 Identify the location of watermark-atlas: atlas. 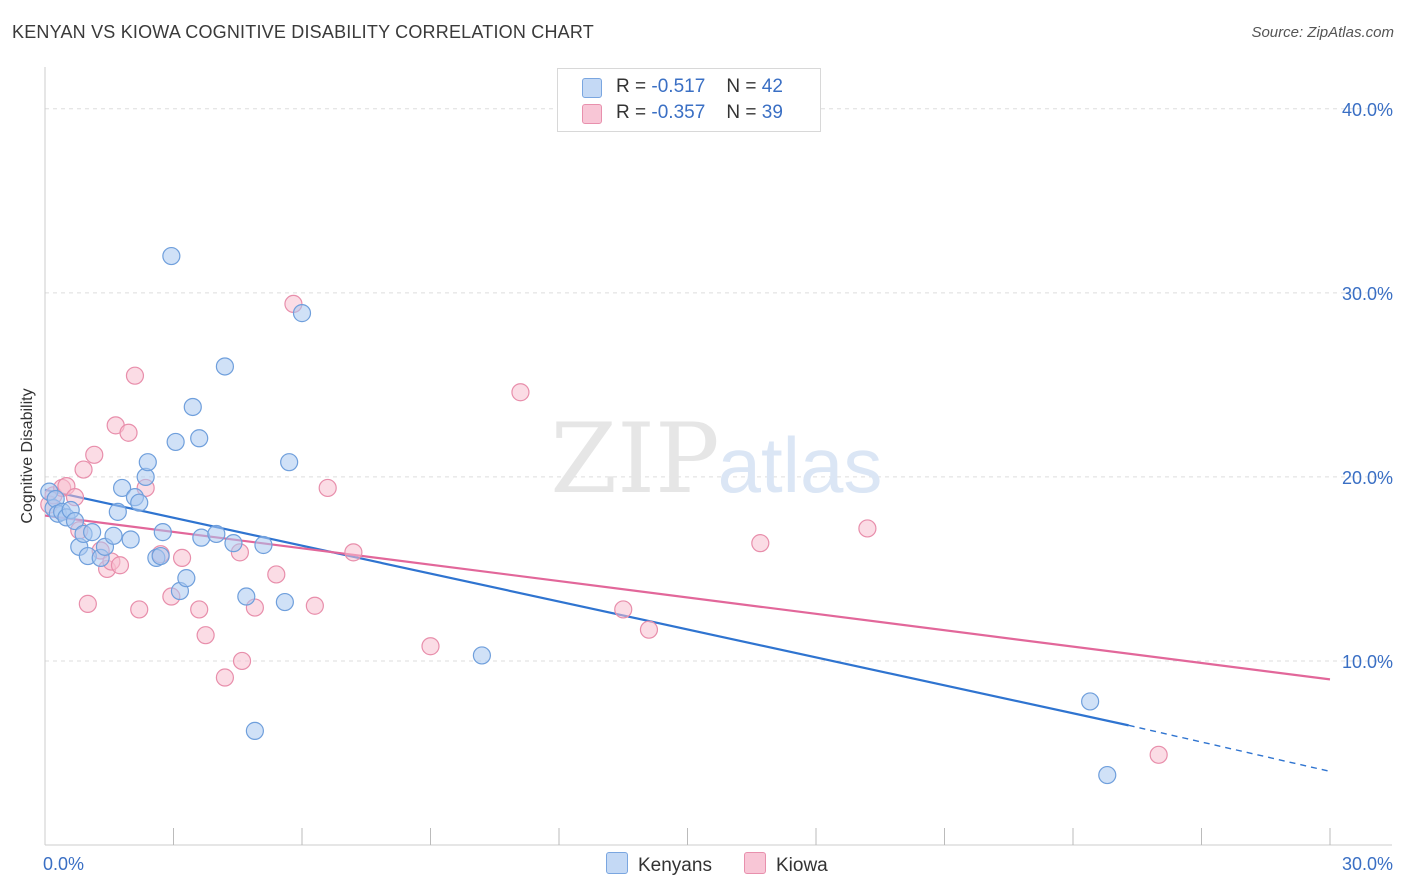
(800, 465).